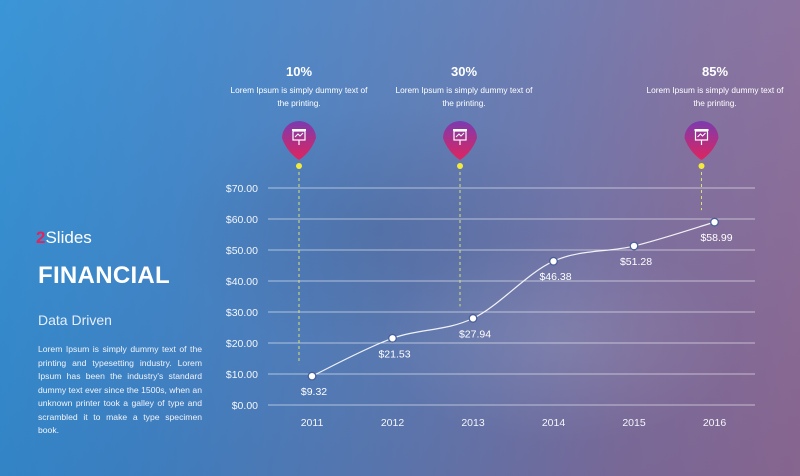  I want to click on brand-name: Slides, so click(68, 237).